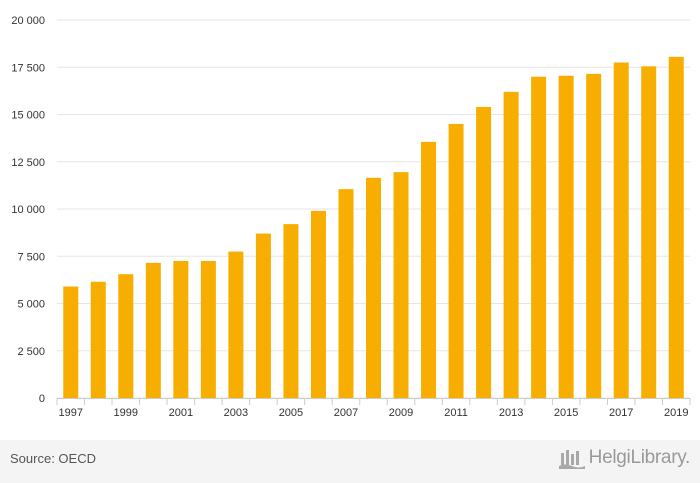  What do you see at coordinates (98, 339) in the screenshot?
I see `bar-1998` at bounding box center [98, 339].